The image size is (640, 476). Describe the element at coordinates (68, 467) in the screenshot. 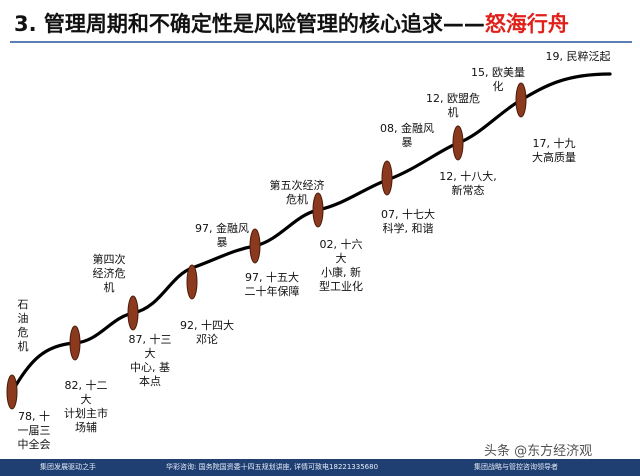

I see `footer-left: 集团发展驱动之手` at that location.